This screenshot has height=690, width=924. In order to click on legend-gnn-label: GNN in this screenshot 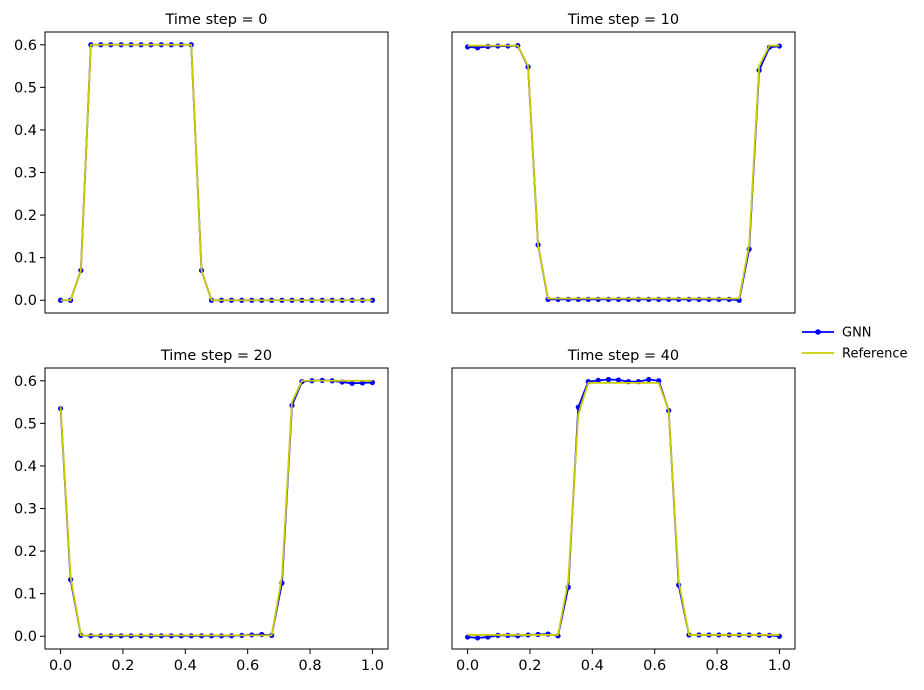, I will do `click(857, 333)`.